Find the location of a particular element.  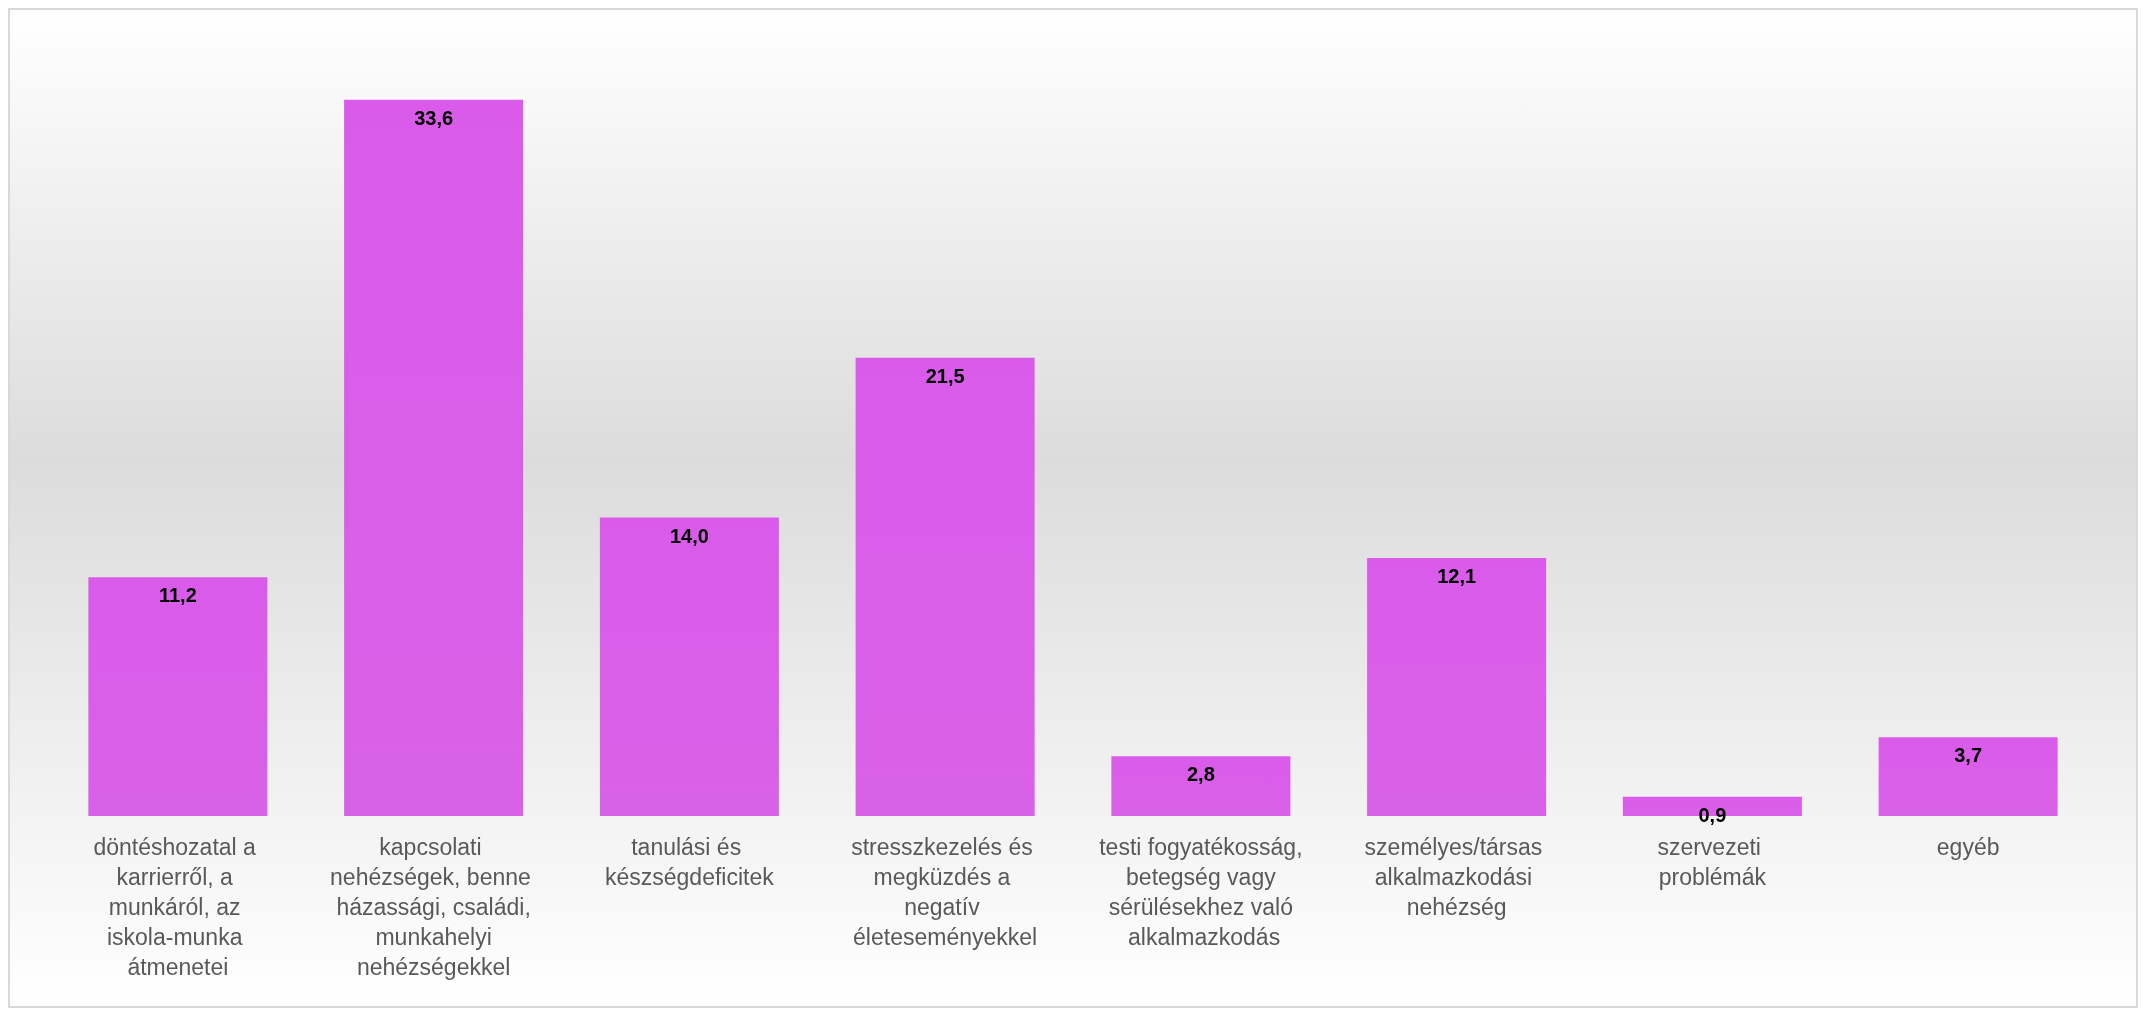

x-tick-label: döntéshozatal a karrierről, a munkáról, az iskola-munka átmenetei is located at coordinates (178, 907).